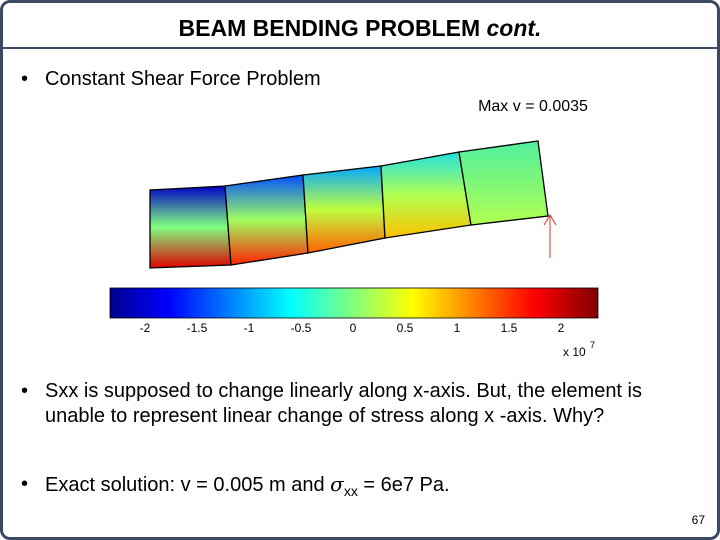  Describe the element at coordinates (403, 485) in the screenshot. I see `bullet-text: = 6e7 Pa.` at that location.